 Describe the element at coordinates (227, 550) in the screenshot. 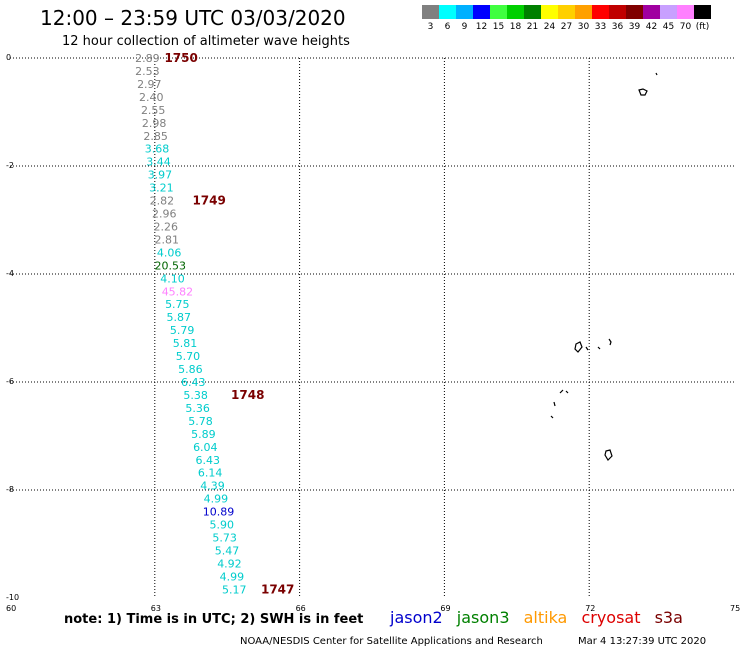

I see `wave-height-value: 5.47` at that location.